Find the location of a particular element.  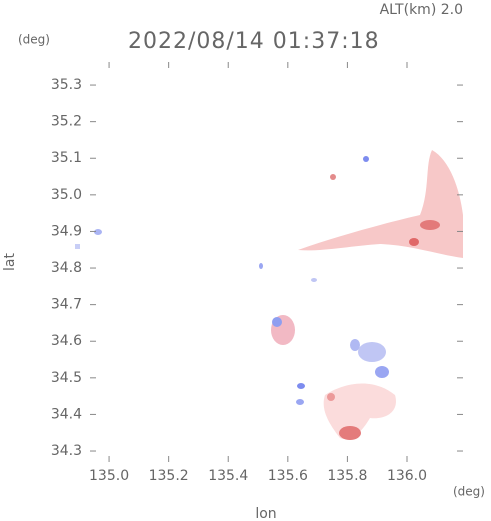

x-unit: (deg) is located at coordinates (469, 492).